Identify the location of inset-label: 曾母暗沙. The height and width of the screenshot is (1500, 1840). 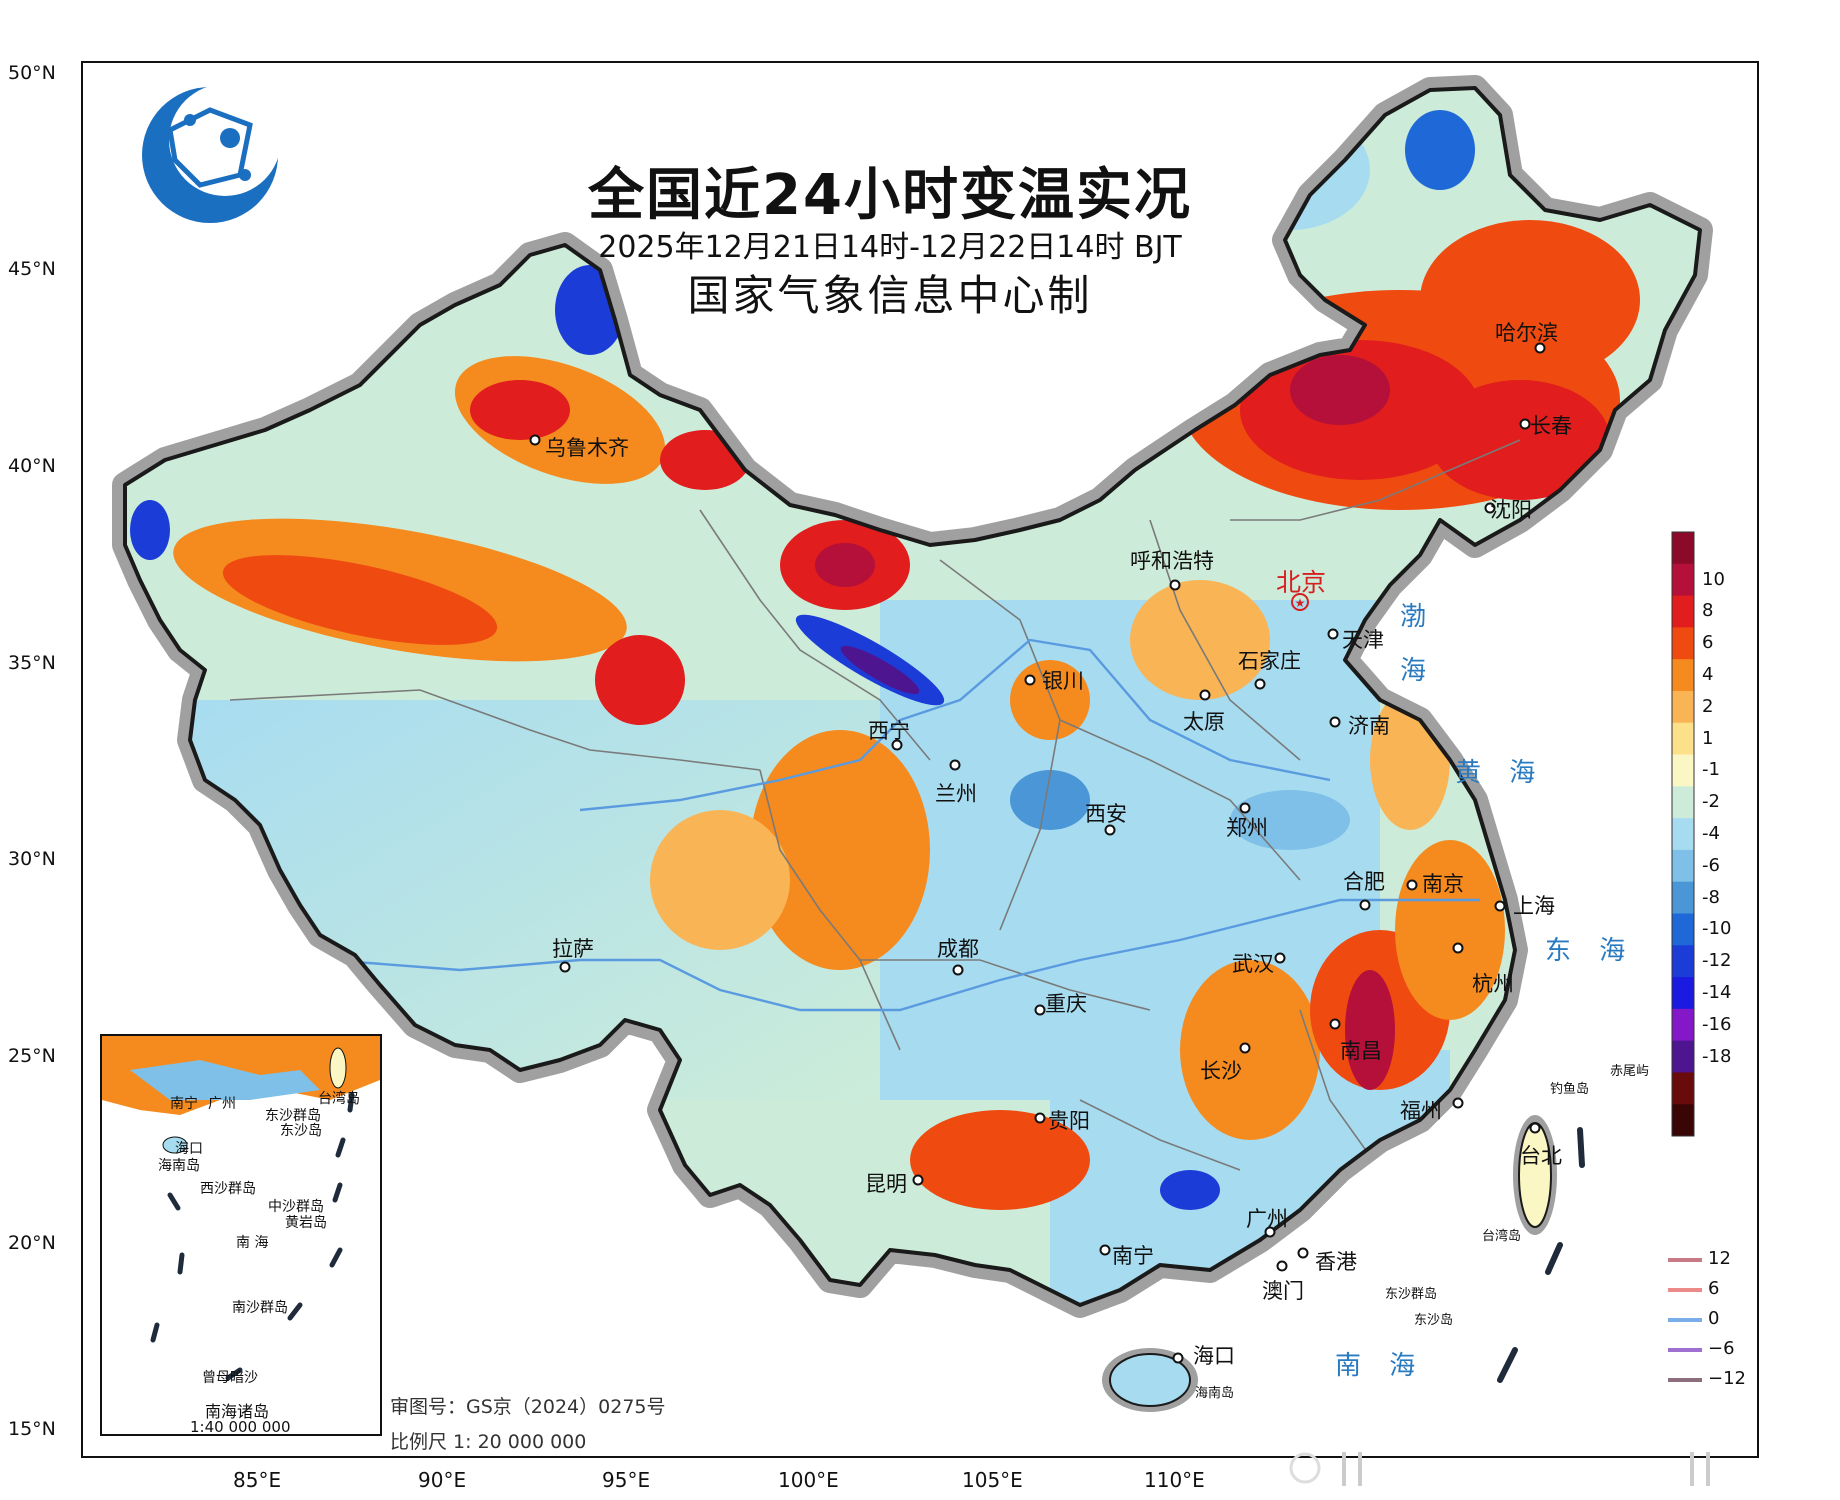
(230, 1378).